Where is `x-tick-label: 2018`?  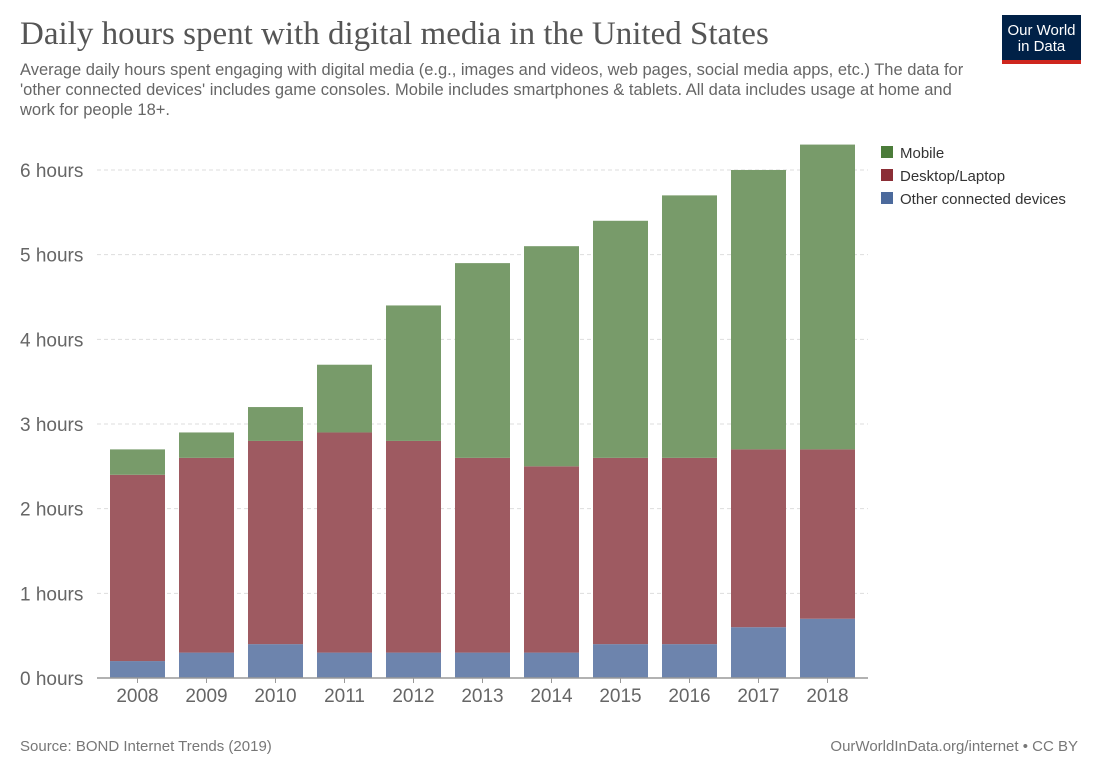 x-tick-label: 2018 is located at coordinates (827, 696).